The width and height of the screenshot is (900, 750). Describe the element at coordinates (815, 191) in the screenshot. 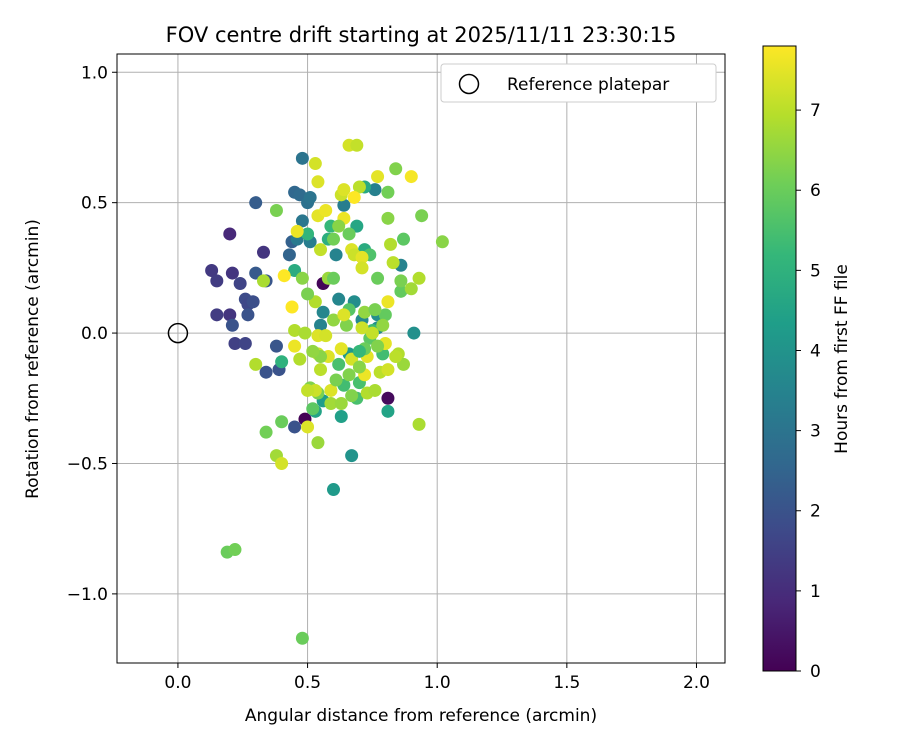

I see `colorbar-tick-label: 6` at that location.